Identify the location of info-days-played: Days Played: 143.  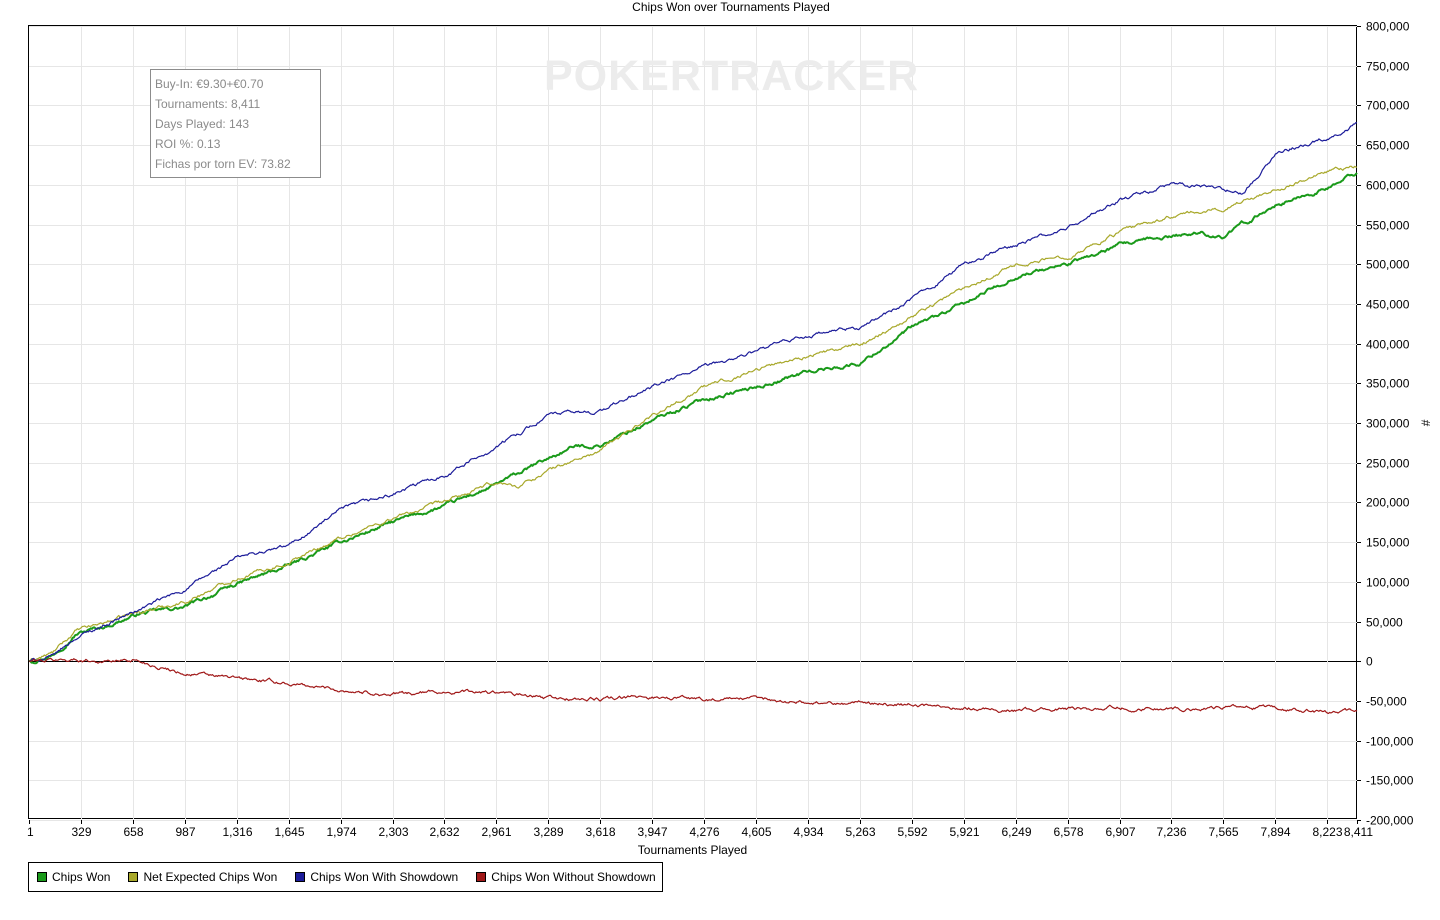
(202, 124).